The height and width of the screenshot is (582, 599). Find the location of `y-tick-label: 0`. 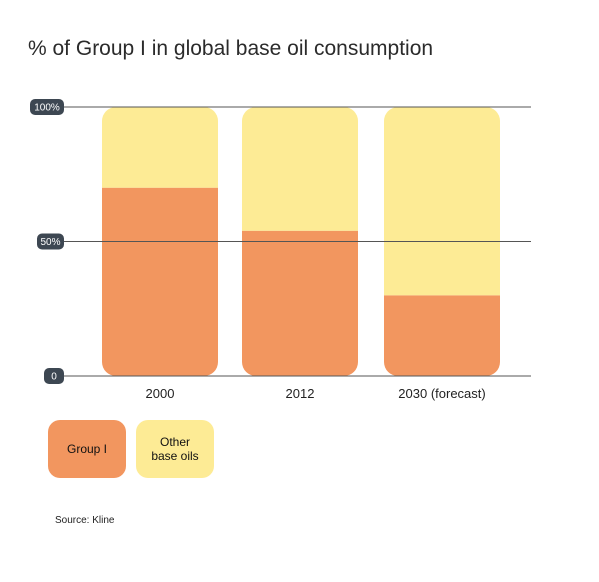

y-tick-label: 0 is located at coordinates (54, 377).